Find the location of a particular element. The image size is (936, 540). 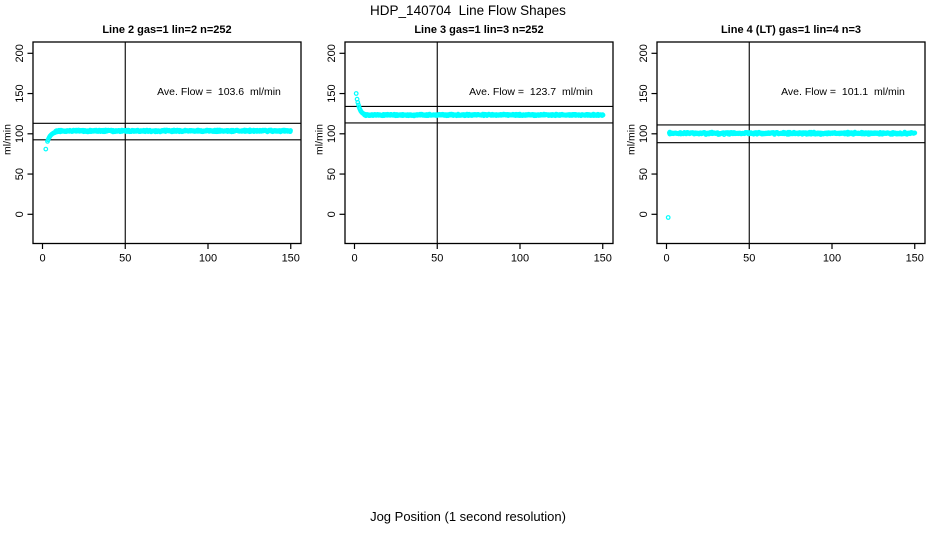

panel-title: Line 3 gas=1 lin=3 n=252 is located at coordinates (479, 30).